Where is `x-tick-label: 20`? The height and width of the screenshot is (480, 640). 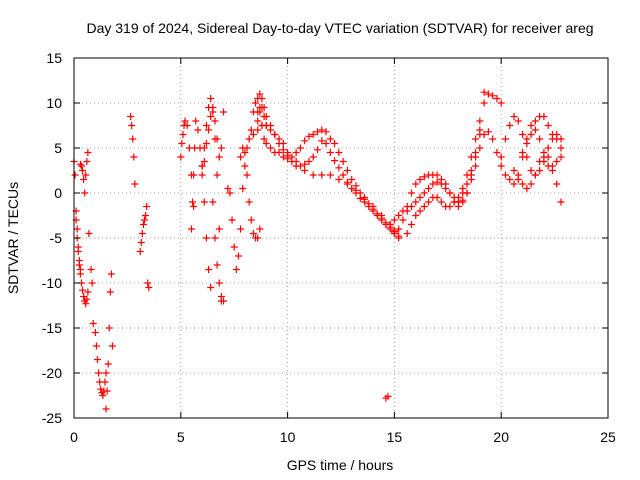
x-tick-label: 20 is located at coordinates (501, 437).